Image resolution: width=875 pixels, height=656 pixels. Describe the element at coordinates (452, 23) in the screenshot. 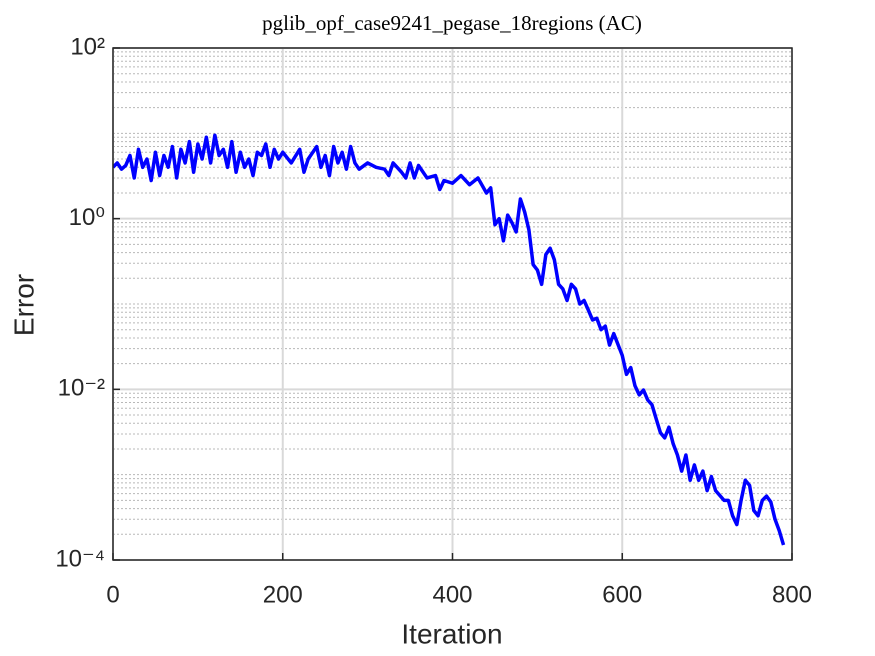

I see `chart-title: pglib_opf_case9241_pegase_18regions (AC)` at that location.